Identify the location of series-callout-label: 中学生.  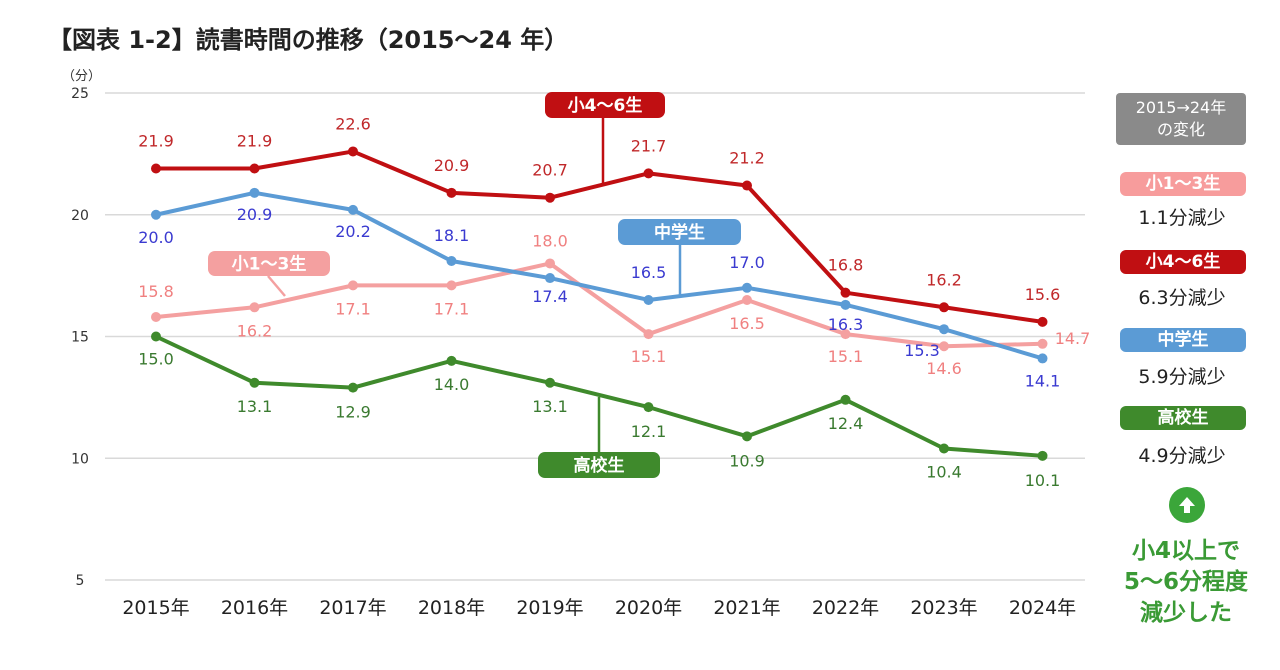
(679, 232).